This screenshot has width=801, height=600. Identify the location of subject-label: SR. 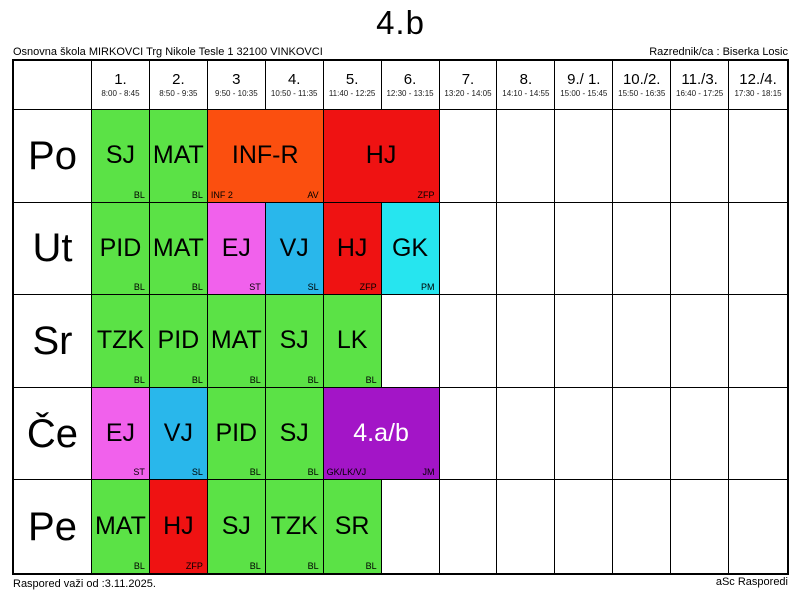
(352, 526).